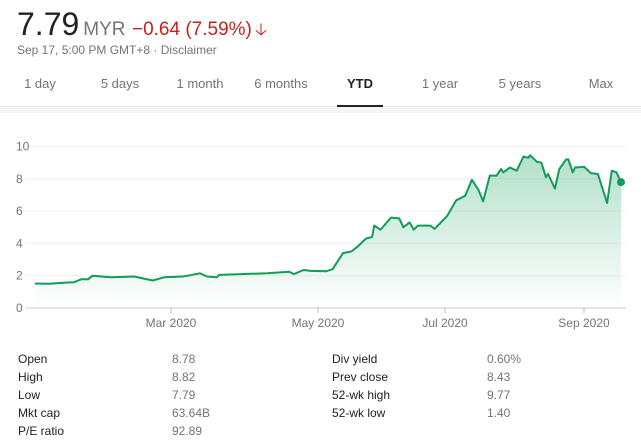 The height and width of the screenshot is (446, 641). What do you see at coordinates (318, 323) in the screenshot?
I see `x-tick-label: May 2020` at bounding box center [318, 323].